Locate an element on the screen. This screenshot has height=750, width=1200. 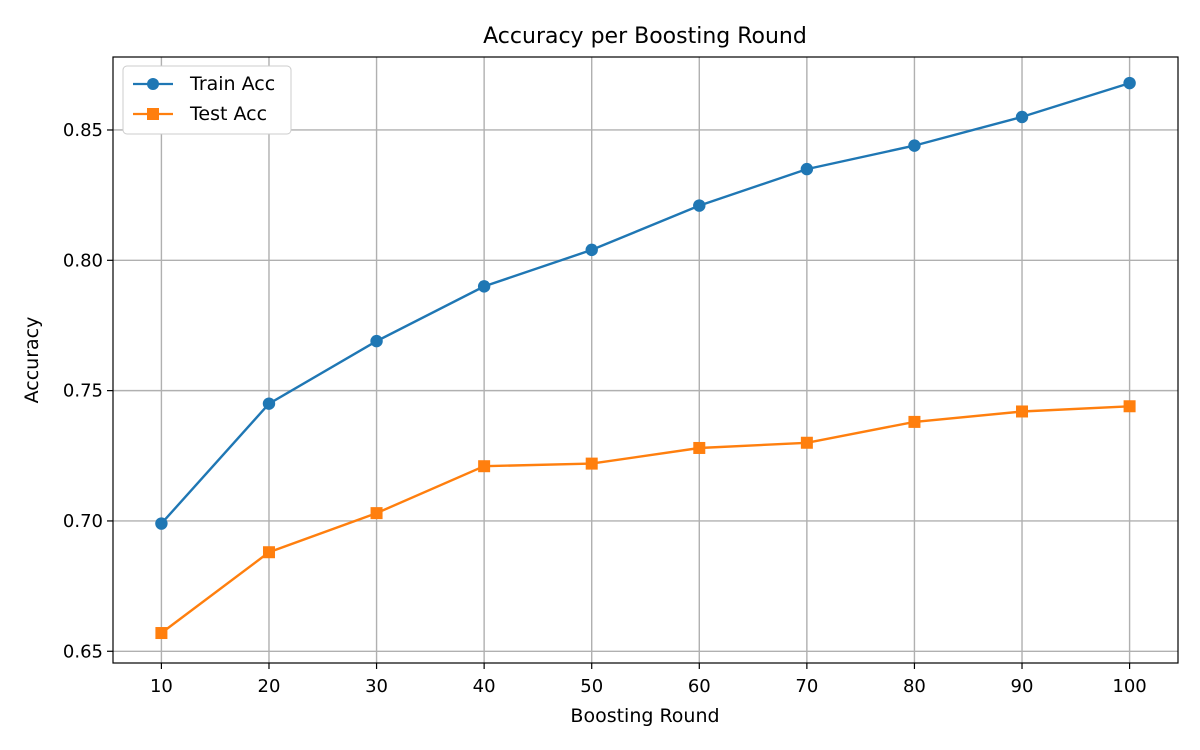
y-tick-label: 0.70 is located at coordinates (83, 521).